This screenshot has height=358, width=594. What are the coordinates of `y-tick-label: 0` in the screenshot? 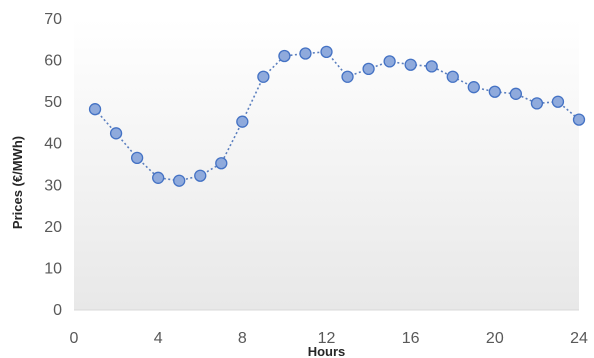 It's located at (57, 310).